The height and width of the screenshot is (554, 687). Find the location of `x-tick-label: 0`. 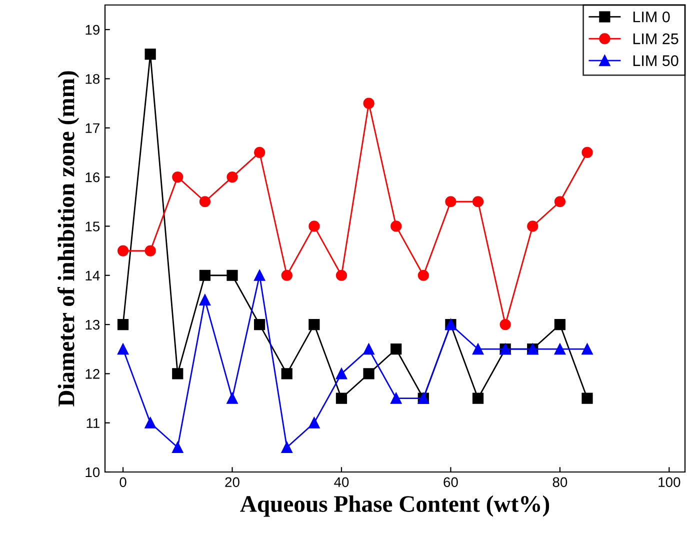

x-tick-label: 0 is located at coordinates (123, 482).